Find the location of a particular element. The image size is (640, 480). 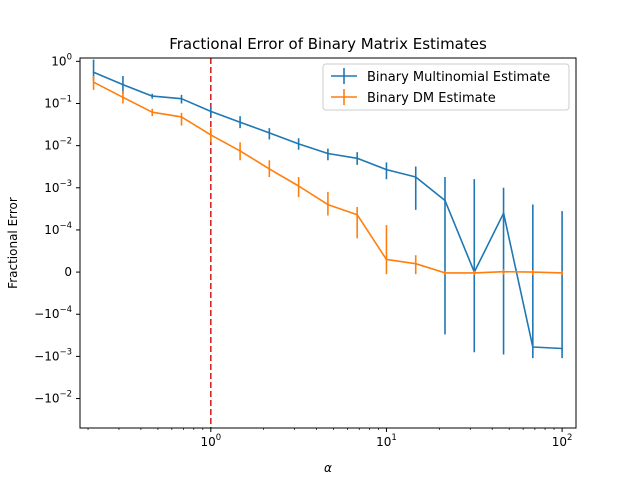

legend-item-multinomial: Binary Multinomial Estimate is located at coordinates (440, 76).